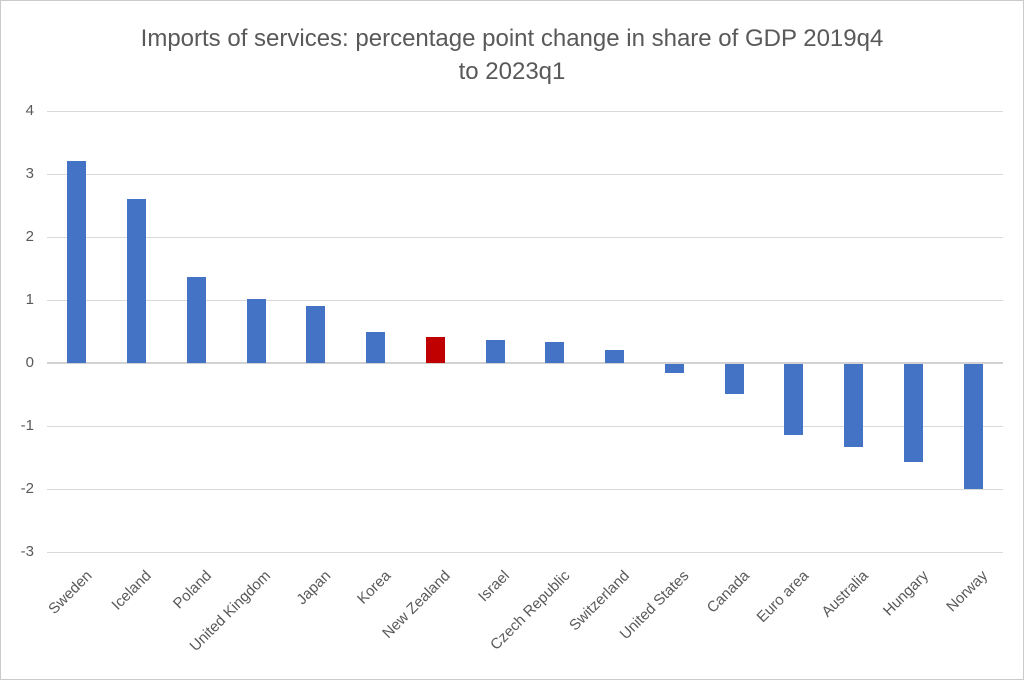  I want to click on bar-iceland, so click(137, 281).